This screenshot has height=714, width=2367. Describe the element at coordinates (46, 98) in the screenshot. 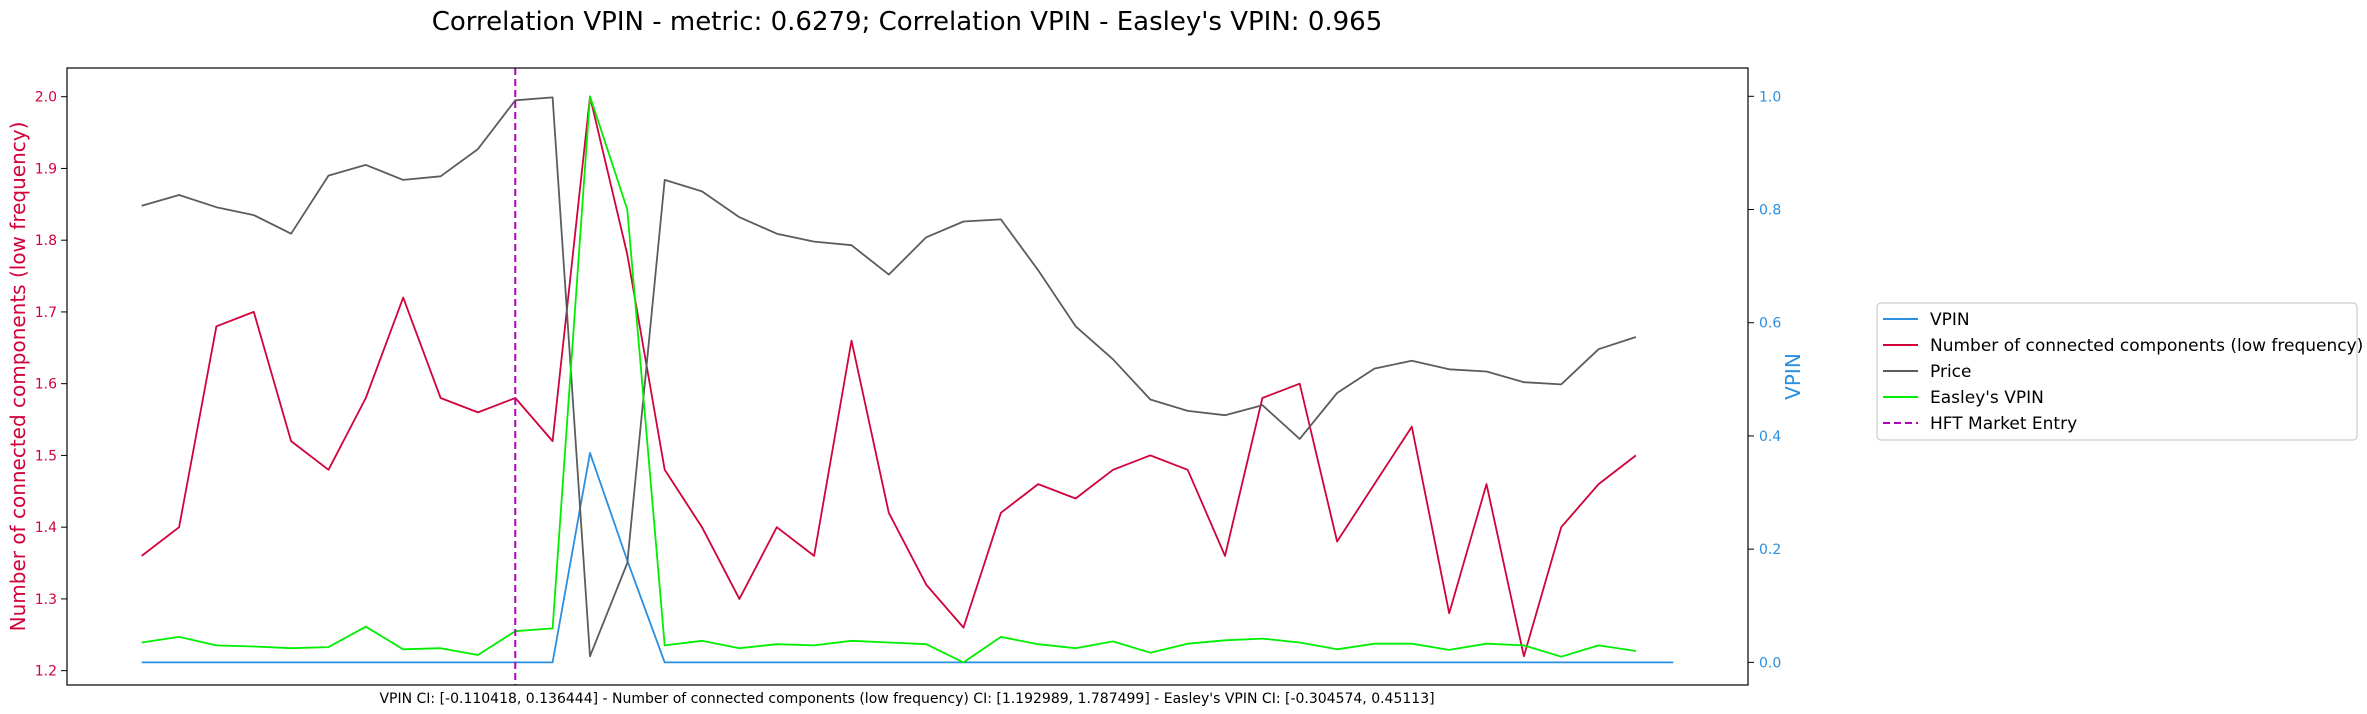

I see `left-axis-tick-label: 2.0` at that location.